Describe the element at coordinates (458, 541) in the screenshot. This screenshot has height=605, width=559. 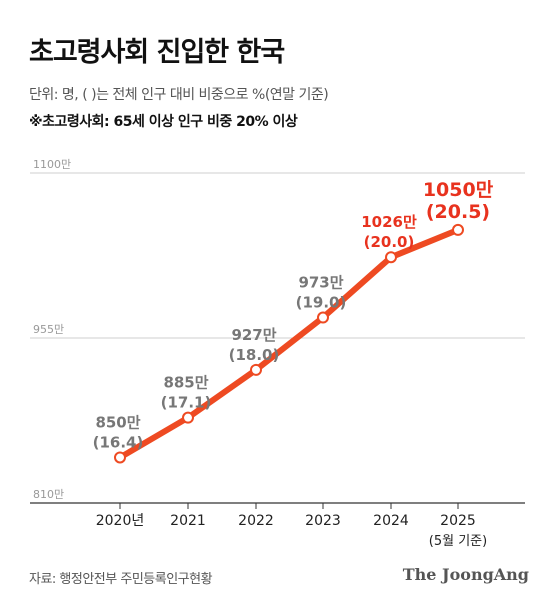
I see `x-tick-sublabel: (5월 기준)` at that location.